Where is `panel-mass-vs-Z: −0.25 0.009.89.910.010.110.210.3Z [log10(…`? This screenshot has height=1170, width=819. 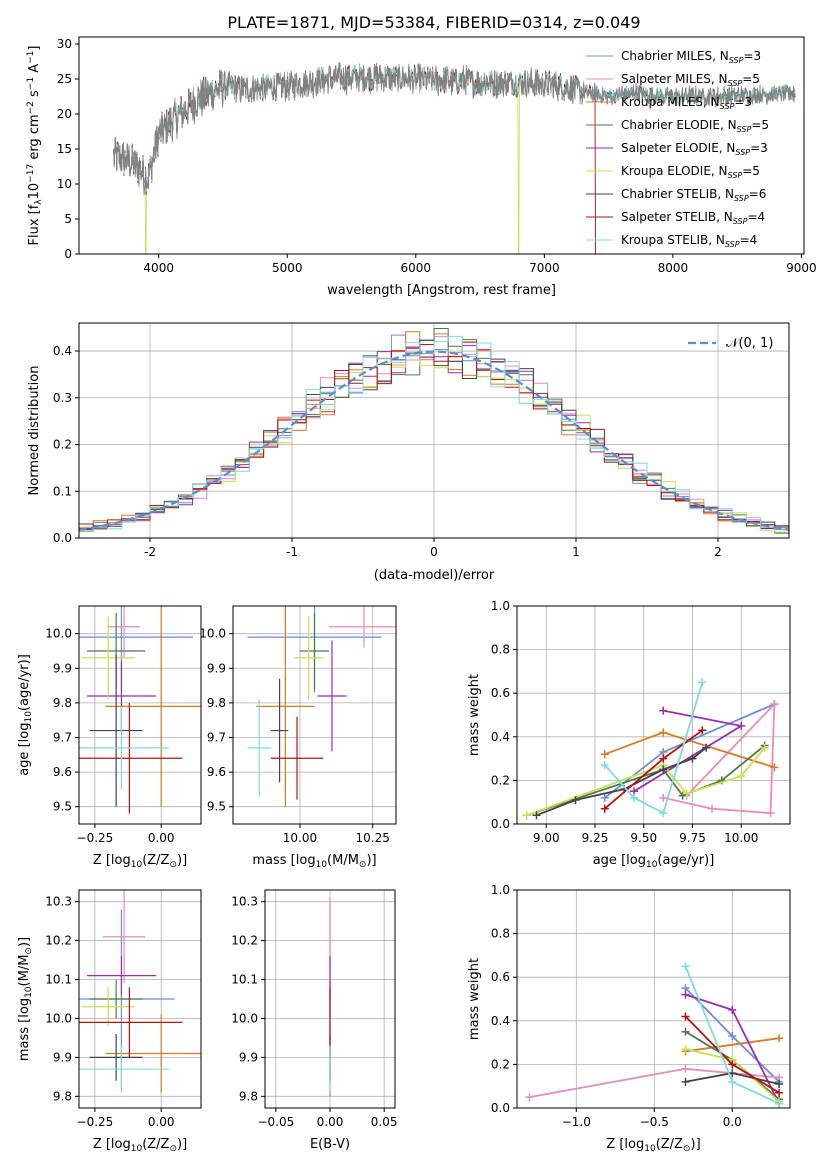
panel-mass-vs-Z: −0.25 0.009.89.910.010.110.210.3Z [log10(… is located at coordinates (109, 1021).